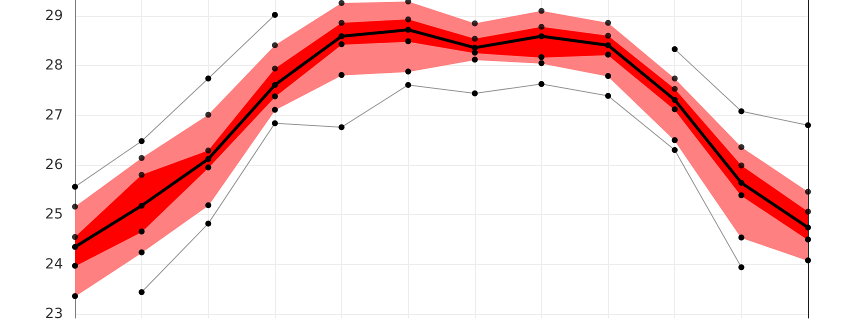 The width and height of the screenshot is (845, 321). What do you see at coordinates (54, 313) in the screenshot?
I see `y-tick-label: 23` at bounding box center [54, 313].